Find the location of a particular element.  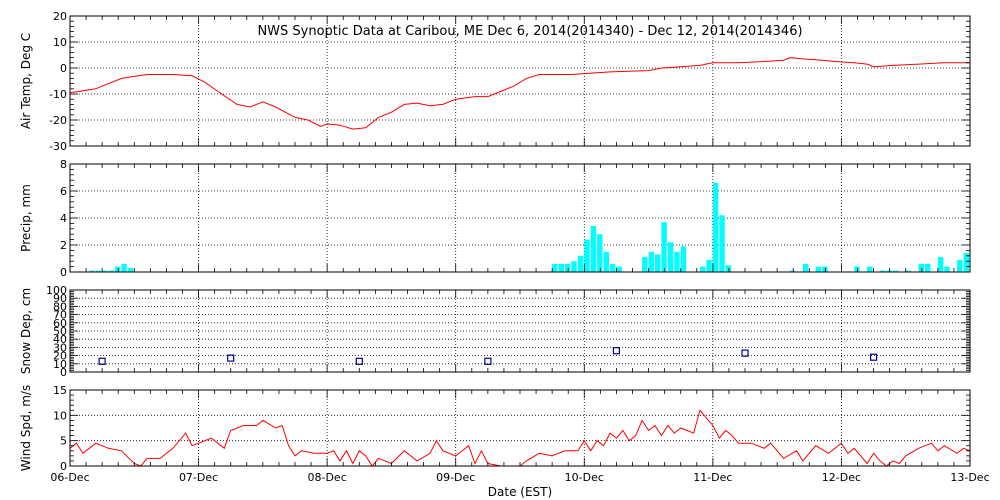

y-tick-label: 2 is located at coordinates (63, 245).